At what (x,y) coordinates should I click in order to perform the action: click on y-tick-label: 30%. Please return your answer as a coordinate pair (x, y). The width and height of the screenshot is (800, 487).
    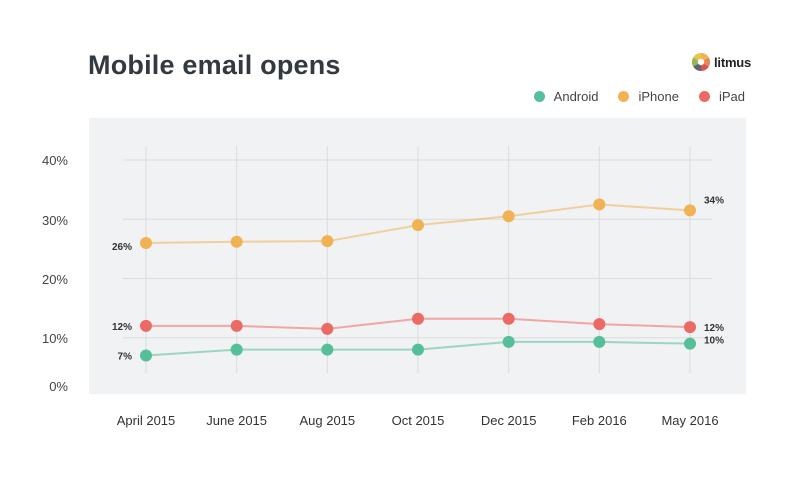
    Looking at the image, I should click on (55, 220).